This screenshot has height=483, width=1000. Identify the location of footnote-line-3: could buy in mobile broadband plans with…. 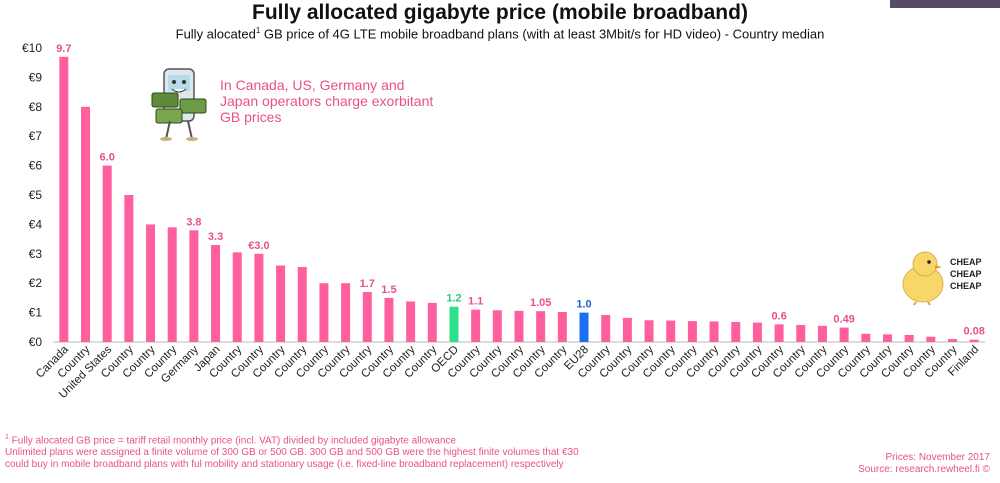
(284, 465).